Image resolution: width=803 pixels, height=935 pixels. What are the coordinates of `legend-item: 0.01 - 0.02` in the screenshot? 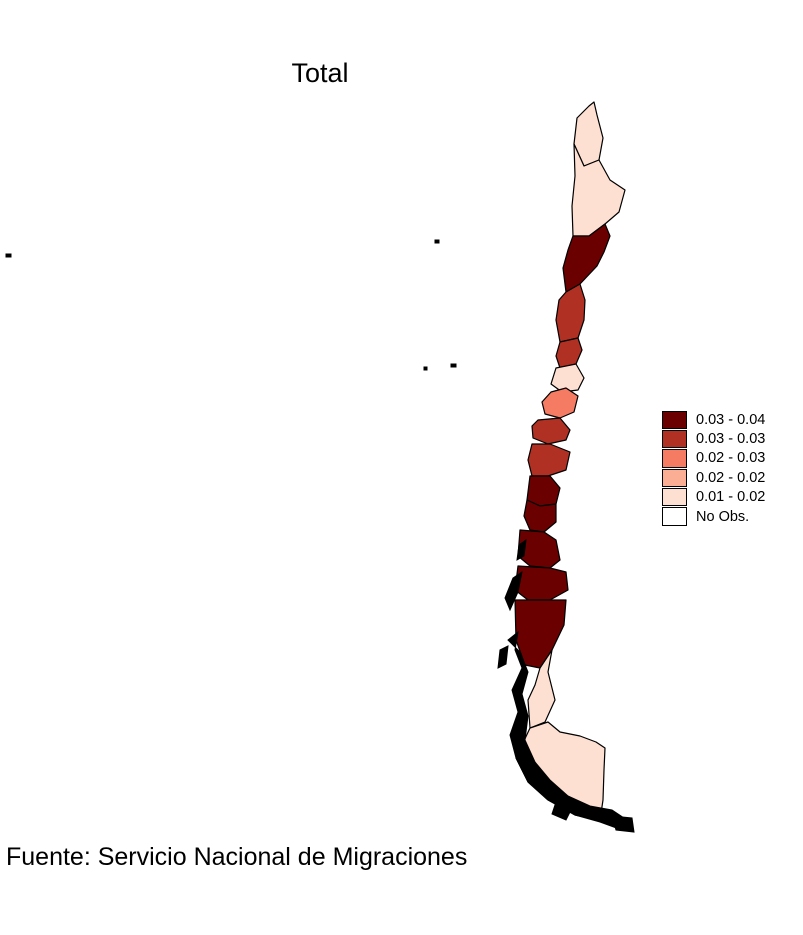 It's located at (713, 497).